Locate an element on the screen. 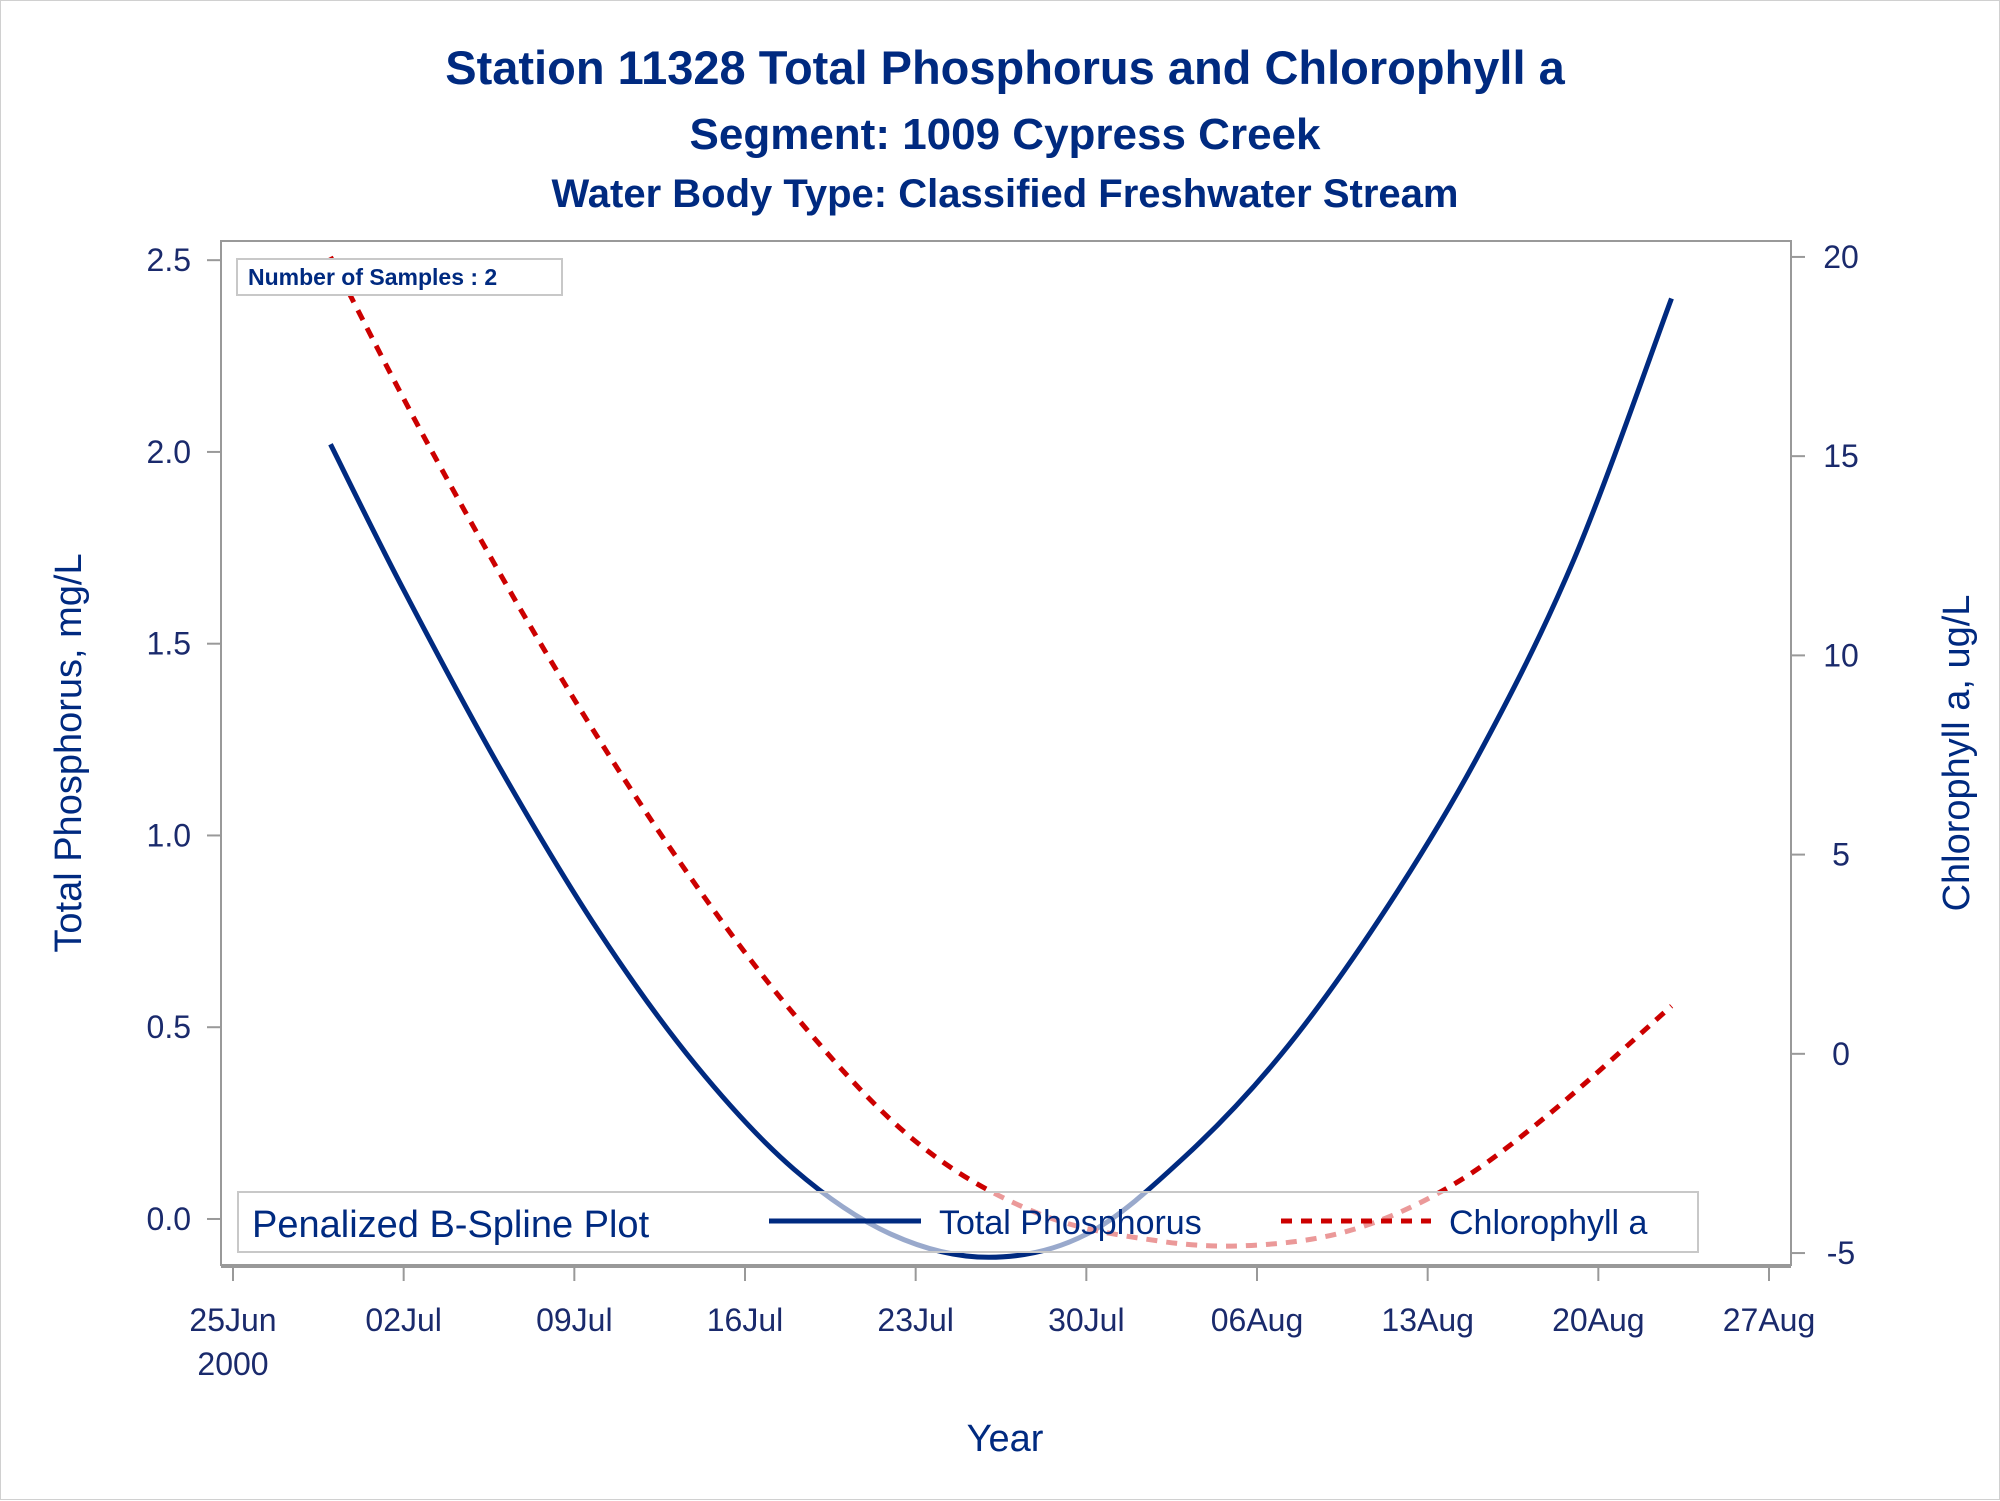  x-tick-label: 25Jun is located at coordinates (232, 1320).